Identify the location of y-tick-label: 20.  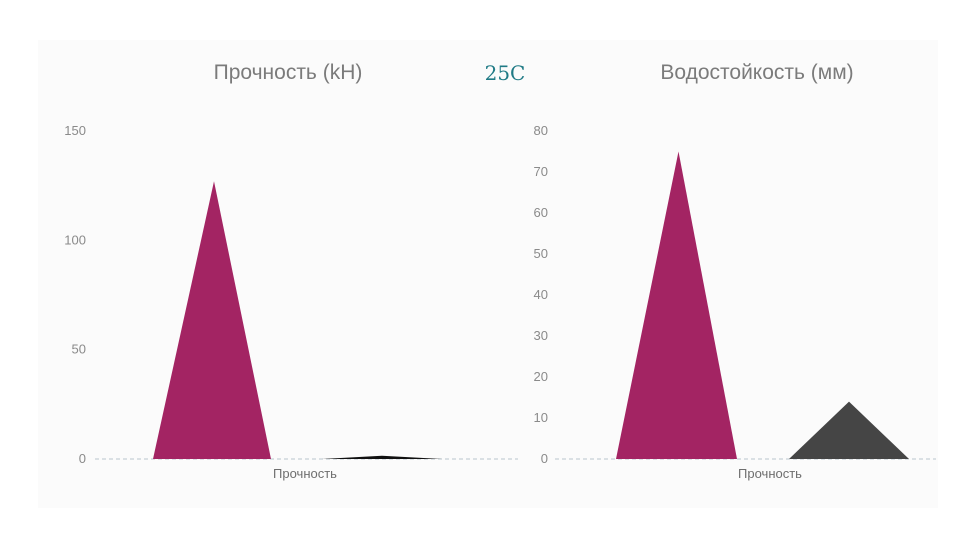
(541, 376).